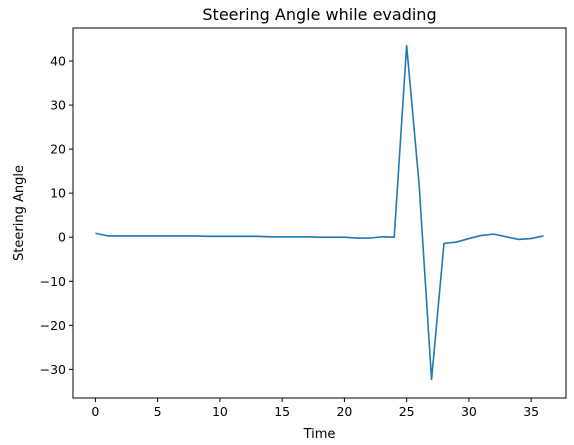 The height and width of the screenshot is (445, 574). What do you see at coordinates (56, 215) in the screenshot?
I see `y-ticks: −30 −20 −10 0 10 20 30 40` at bounding box center [56, 215].